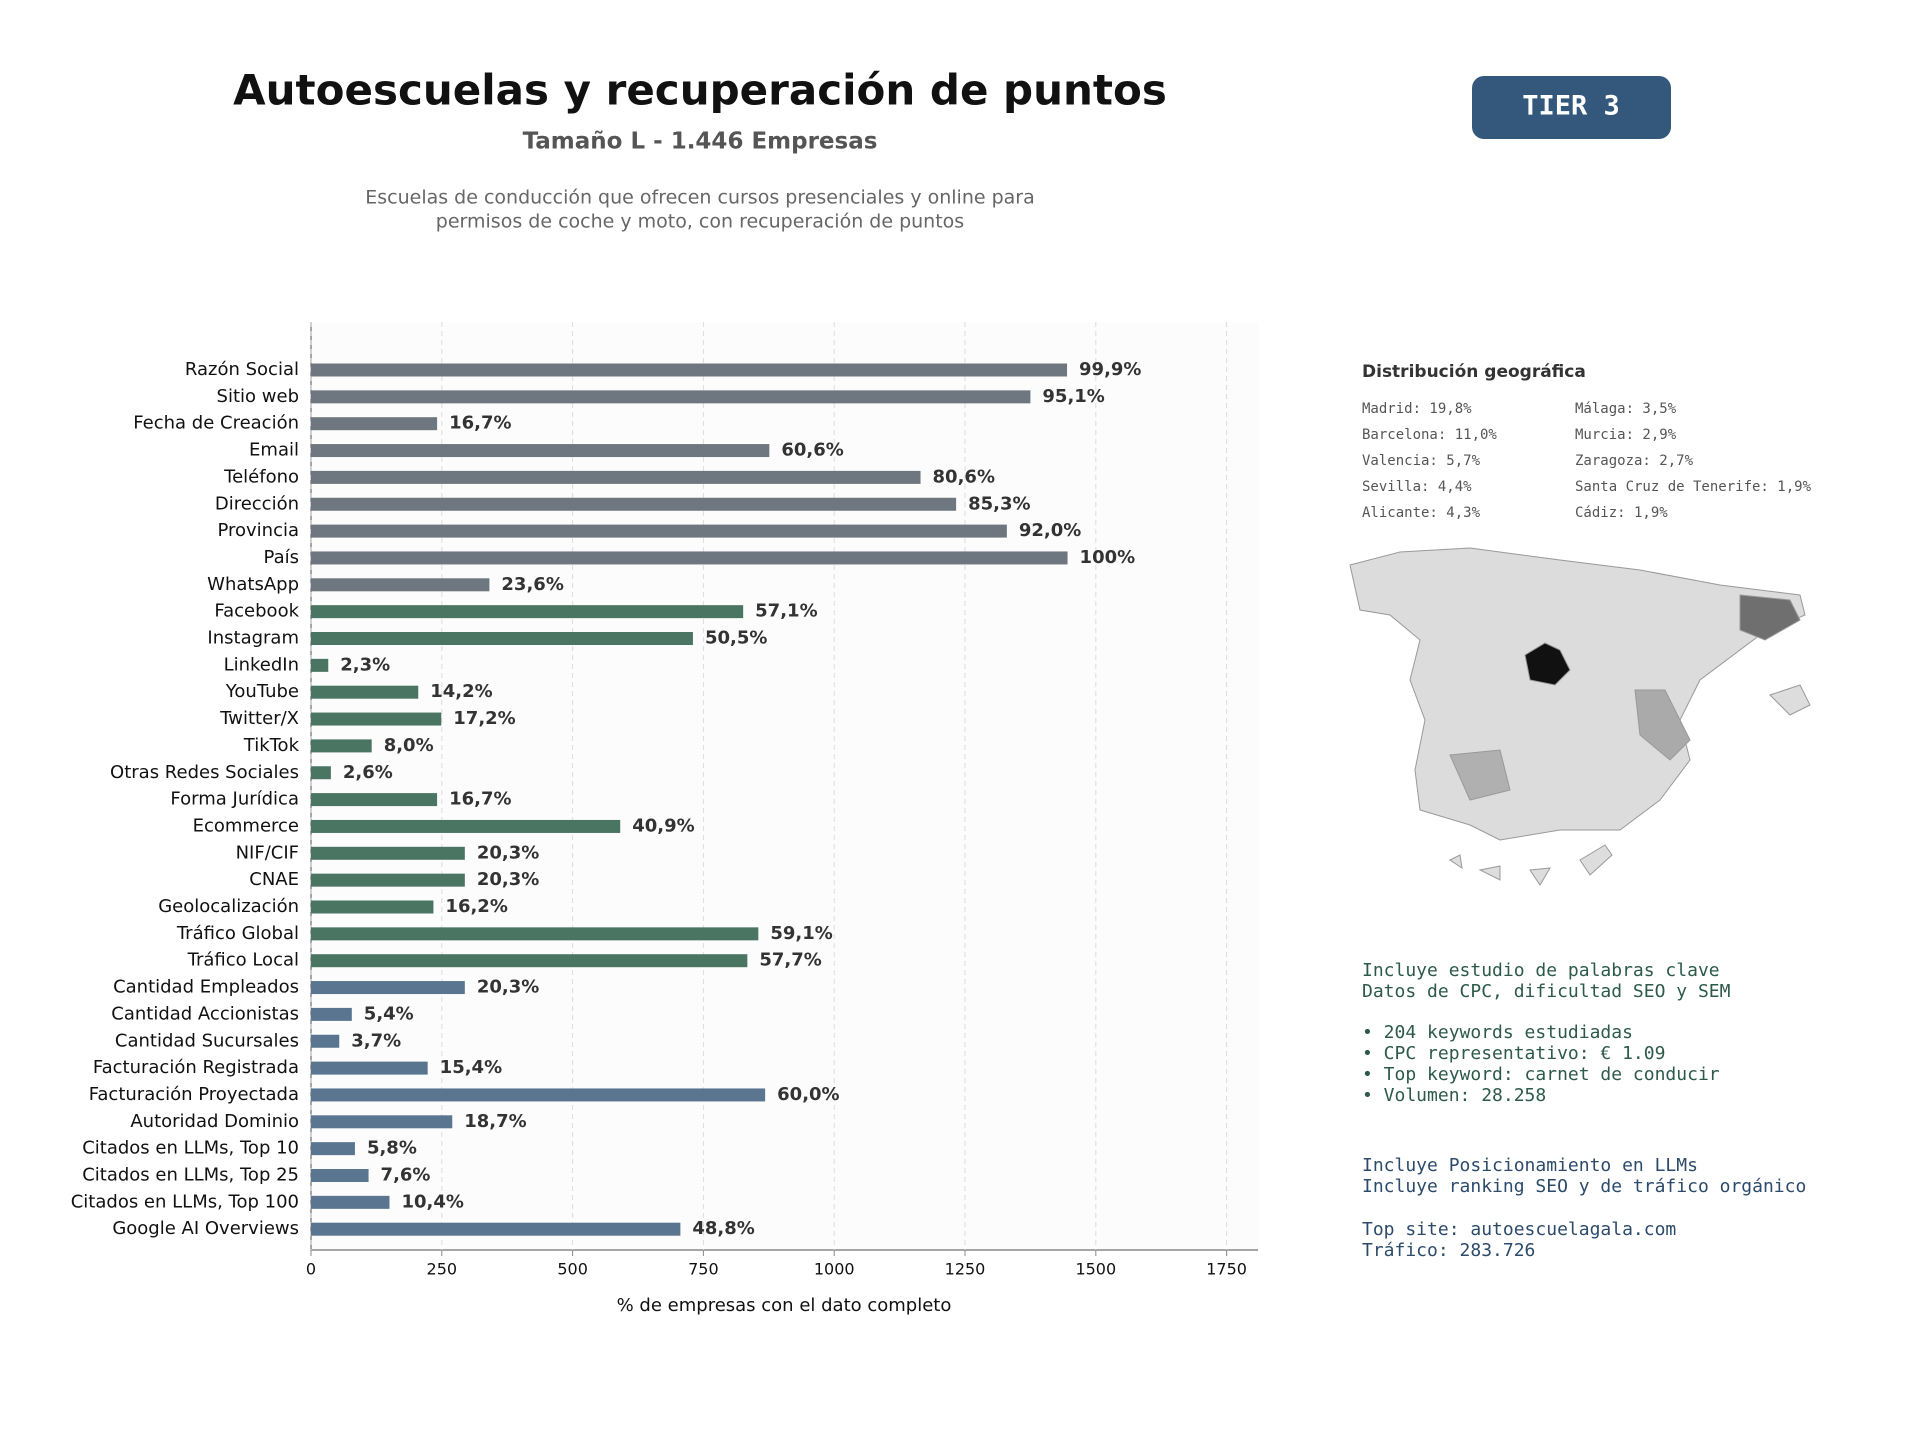  Describe the element at coordinates (1513, 1053) in the screenshot. I see `info-text: • CPC representativo: € 1.09` at that location.